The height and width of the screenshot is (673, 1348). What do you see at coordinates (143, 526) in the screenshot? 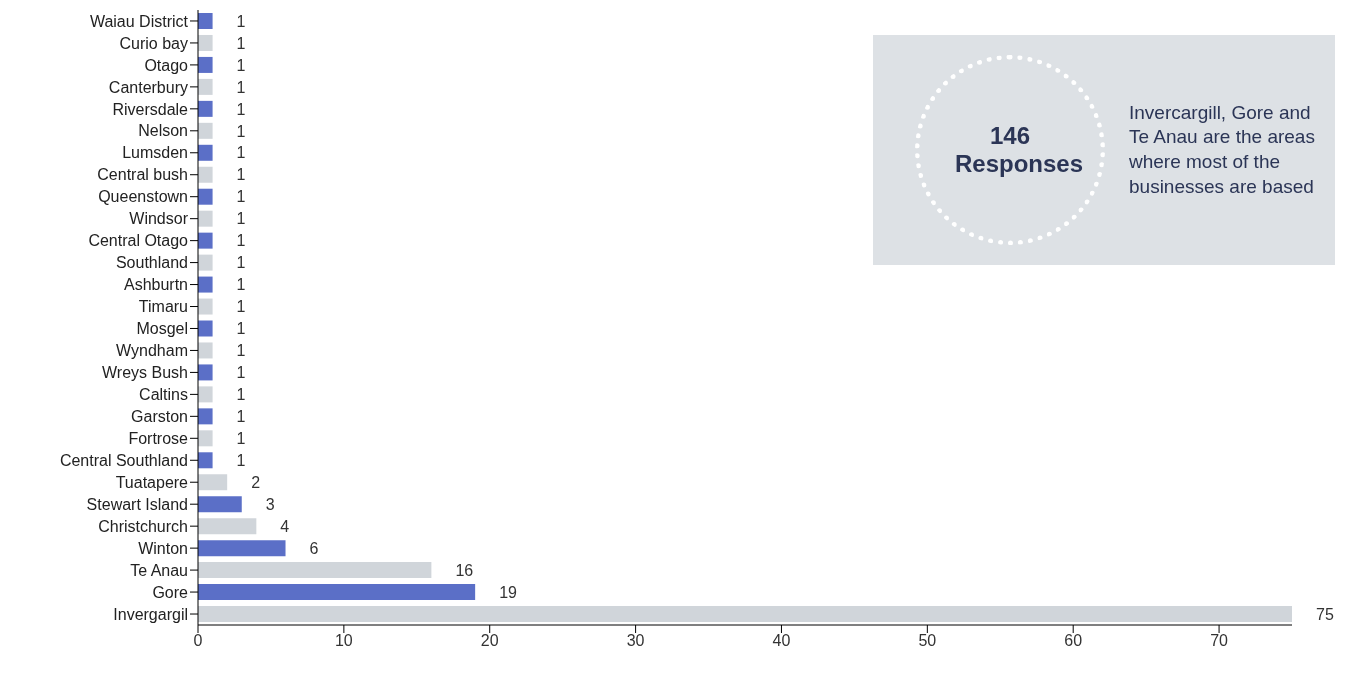
I see `y-tick-label: Christchurch` at bounding box center [143, 526].